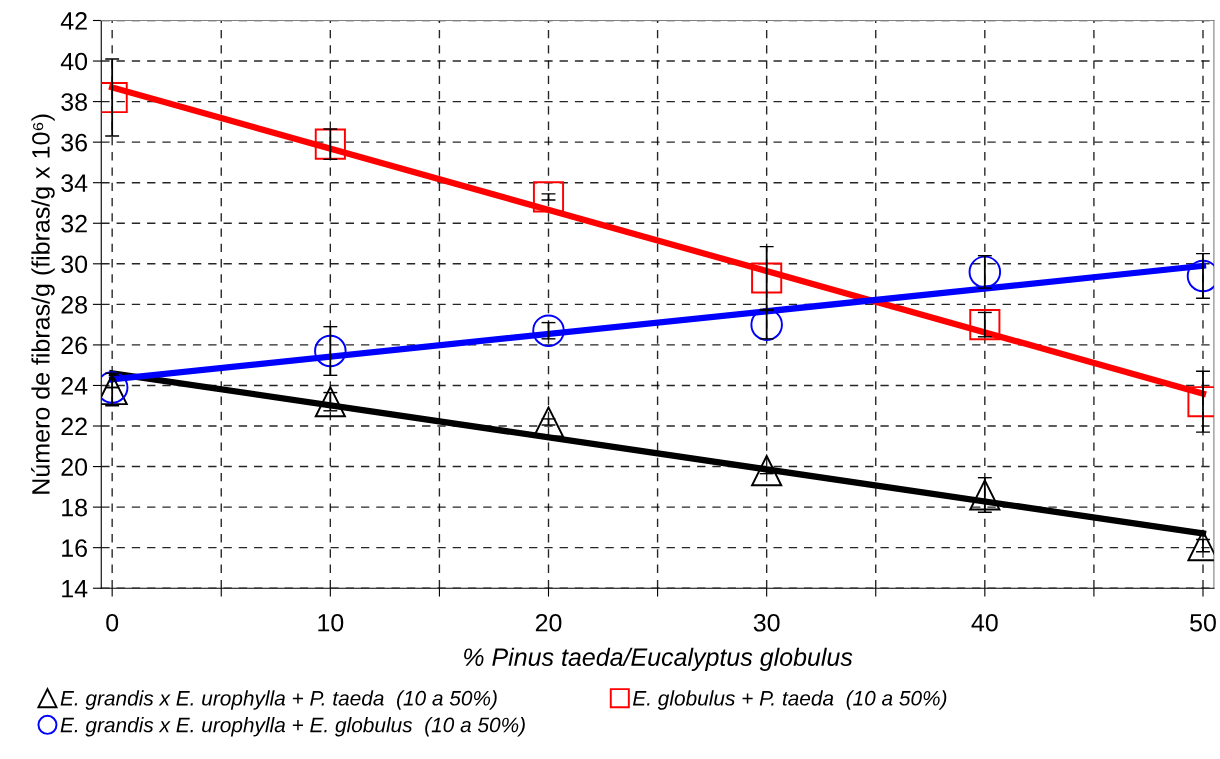 The image size is (1220, 759). I want to click on y-axis-title: Número de fibras/g (fibras/g x 10⁶), so click(43, 304).